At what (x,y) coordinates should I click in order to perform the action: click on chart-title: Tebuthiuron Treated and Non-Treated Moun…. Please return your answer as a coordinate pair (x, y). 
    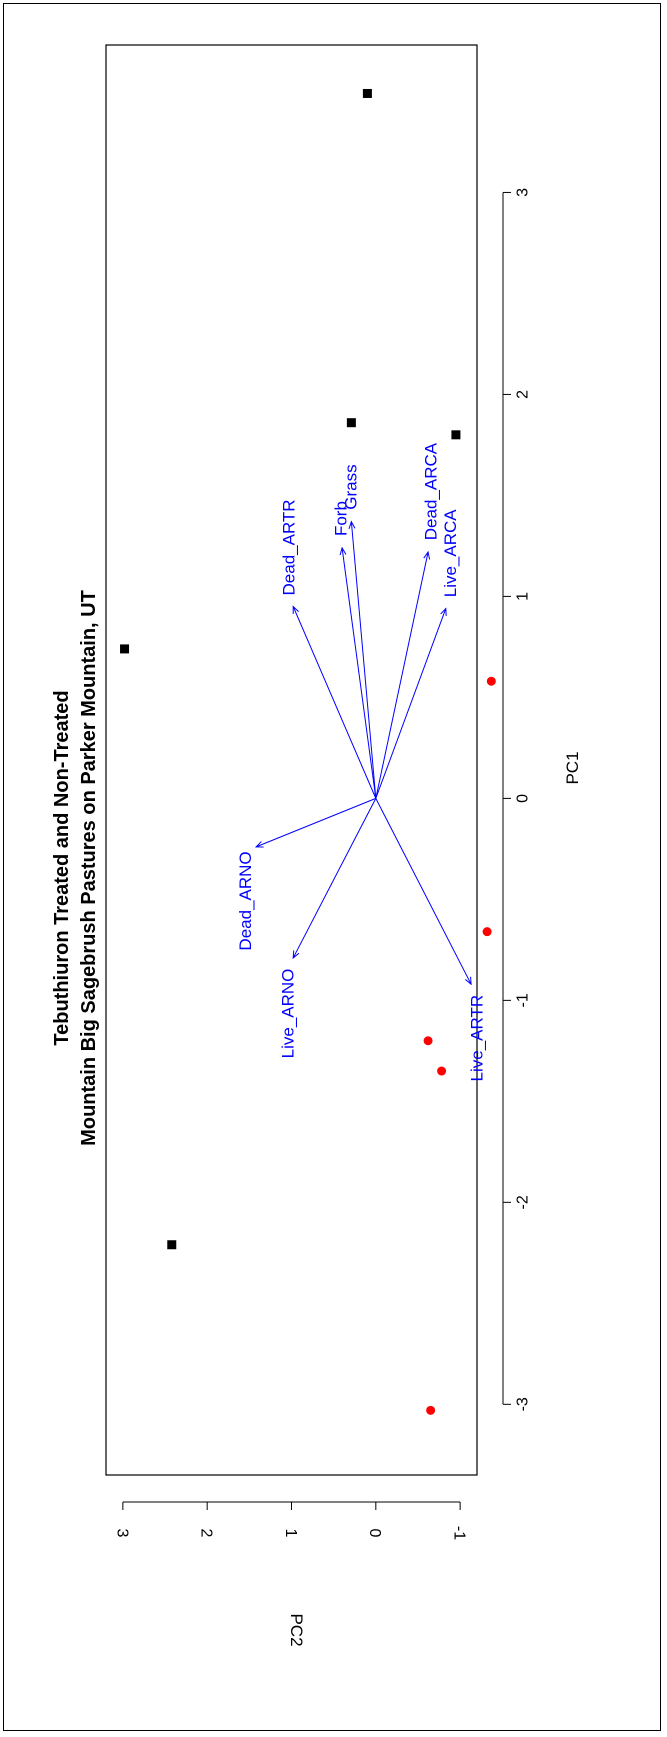
    Looking at the image, I should click on (75, 868).